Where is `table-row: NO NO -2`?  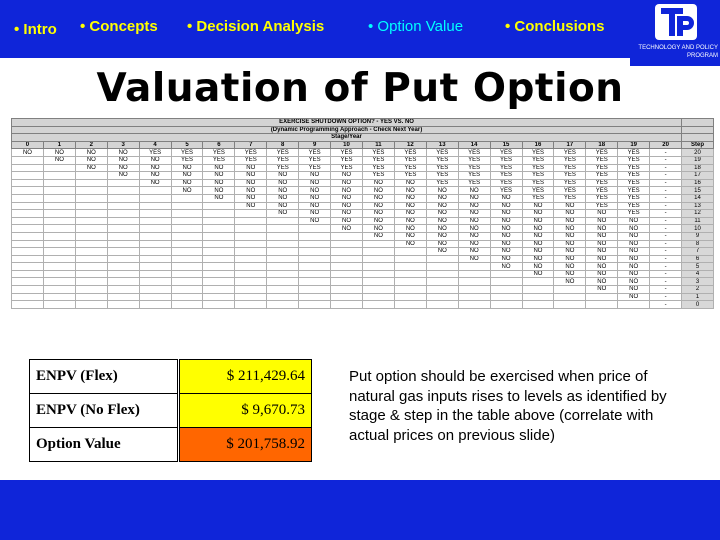 table-row: NO NO -2 is located at coordinates (362, 289).